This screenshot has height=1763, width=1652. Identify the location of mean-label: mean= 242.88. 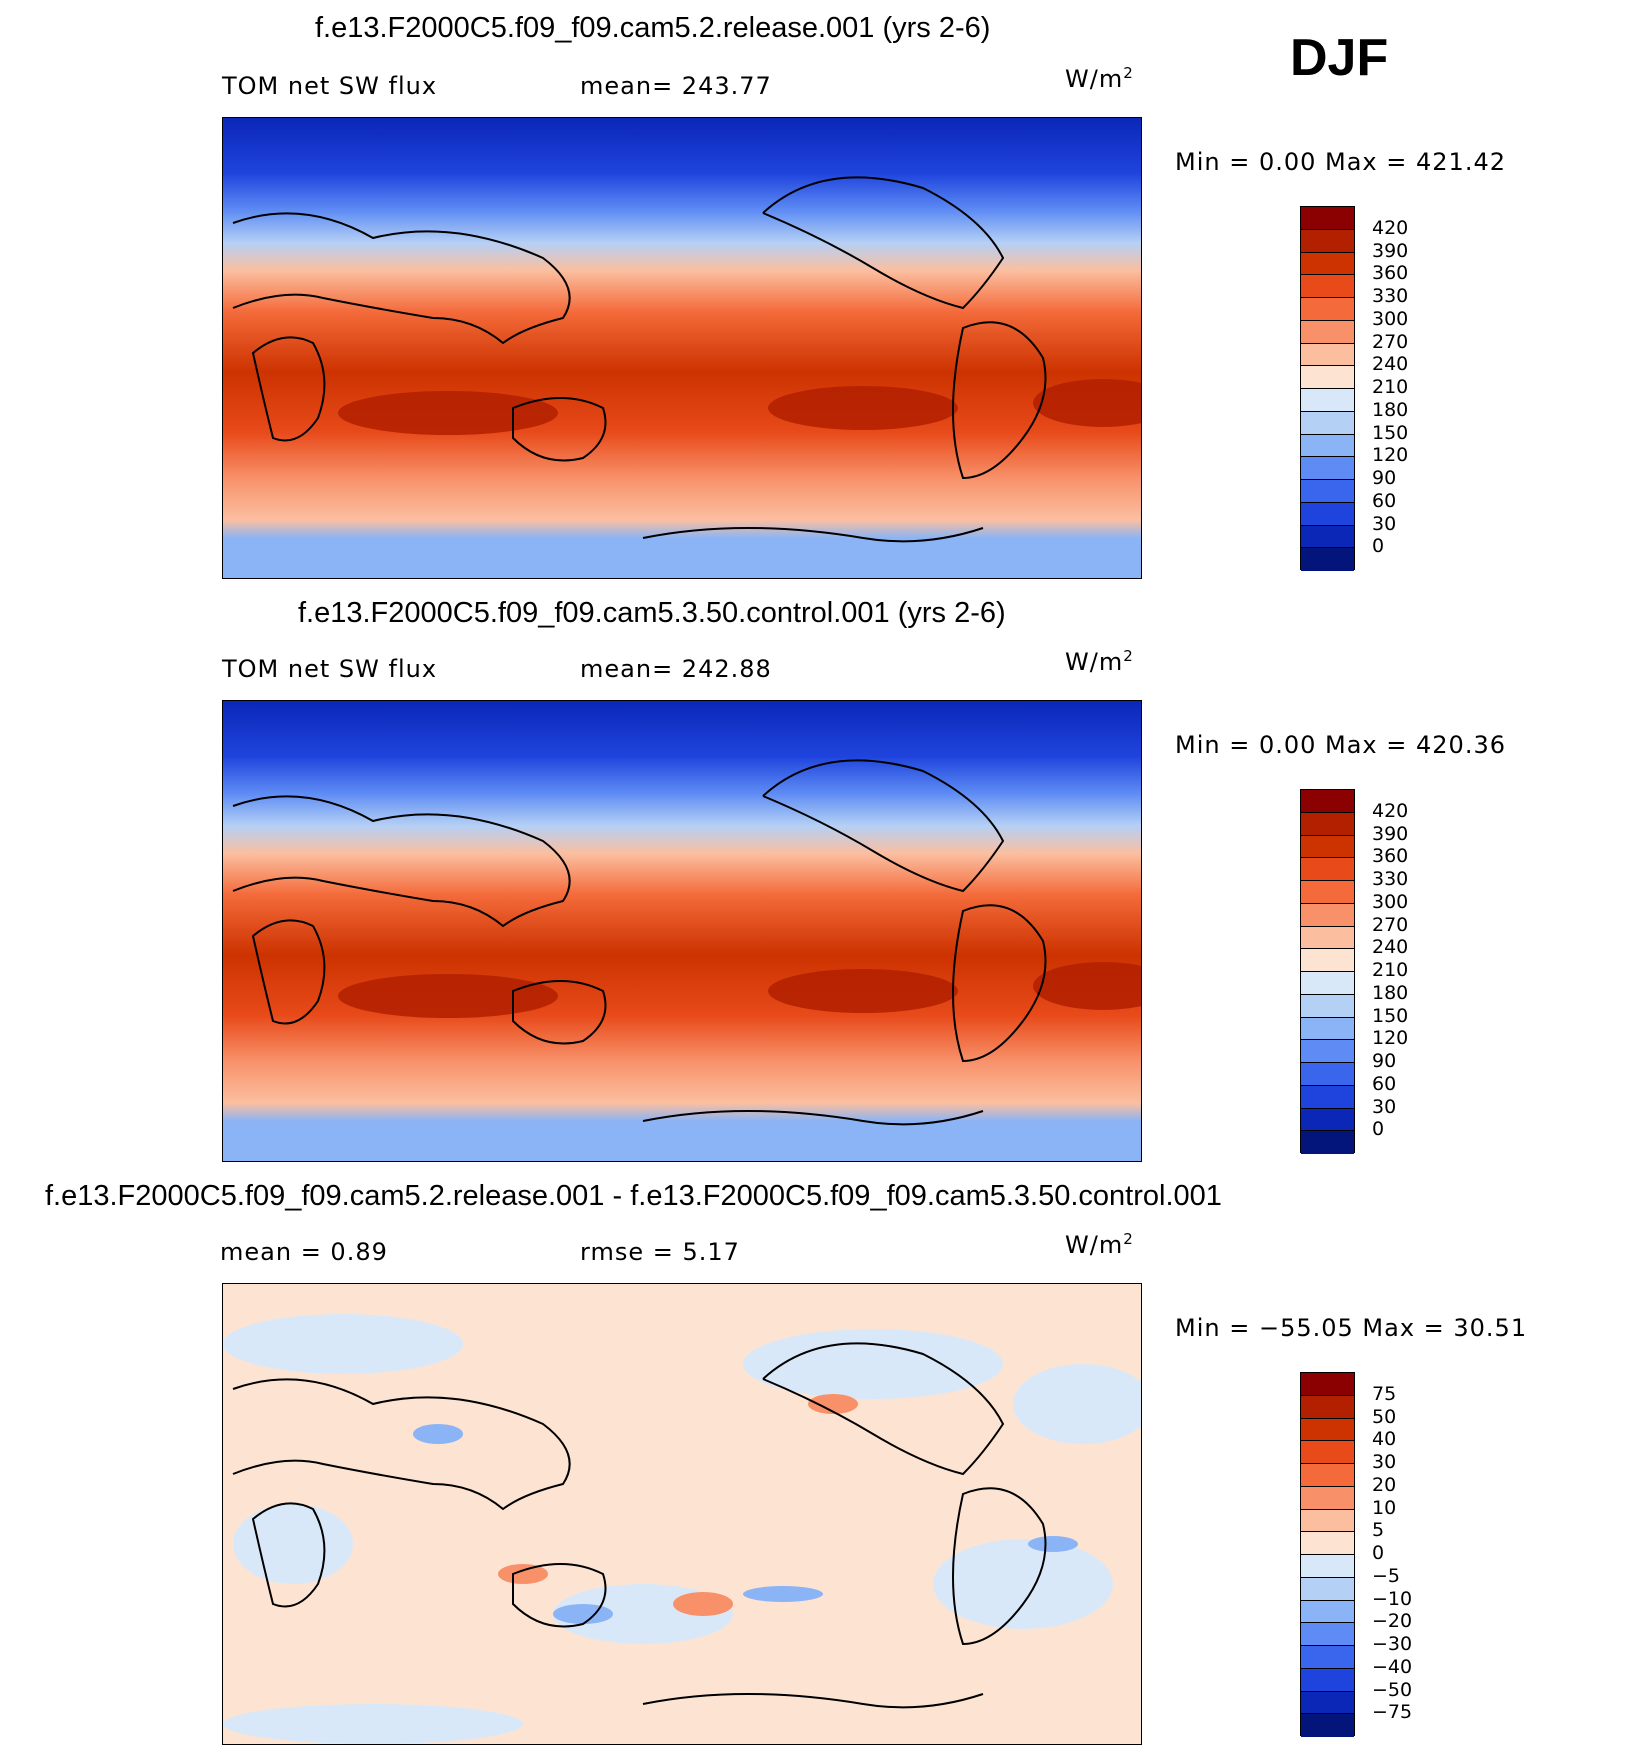
(676, 669).